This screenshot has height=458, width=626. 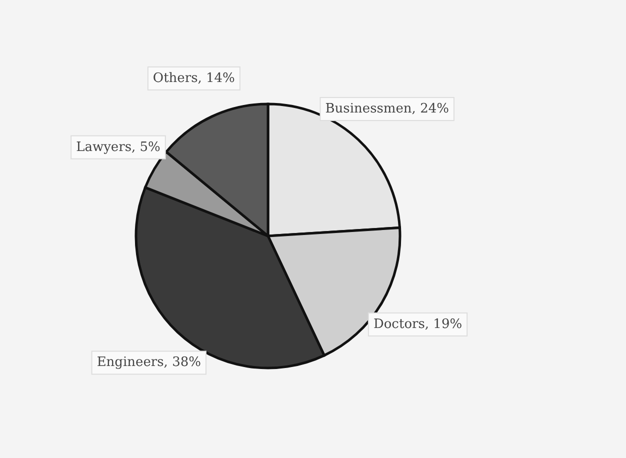 What do you see at coordinates (417, 324) in the screenshot?
I see `slice-label: Doctors, 19%` at bounding box center [417, 324].